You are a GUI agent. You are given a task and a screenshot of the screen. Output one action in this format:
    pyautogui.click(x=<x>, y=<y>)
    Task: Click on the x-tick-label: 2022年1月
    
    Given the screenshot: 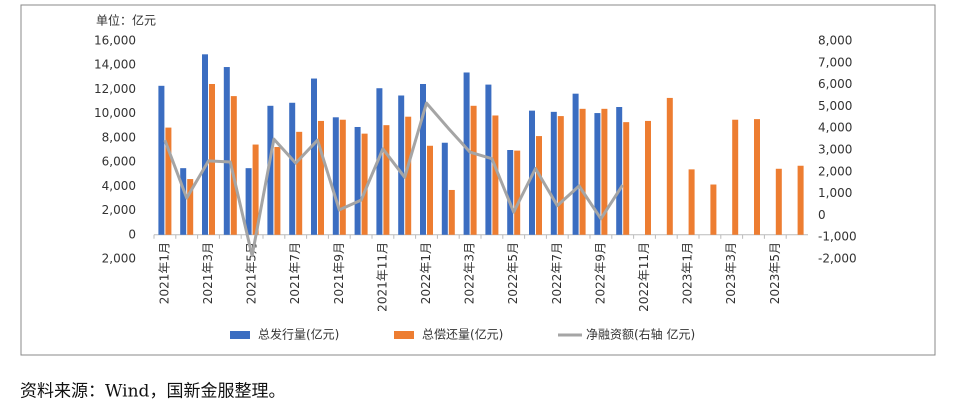 What is the action you would take?
    pyautogui.click(x=426, y=273)
    